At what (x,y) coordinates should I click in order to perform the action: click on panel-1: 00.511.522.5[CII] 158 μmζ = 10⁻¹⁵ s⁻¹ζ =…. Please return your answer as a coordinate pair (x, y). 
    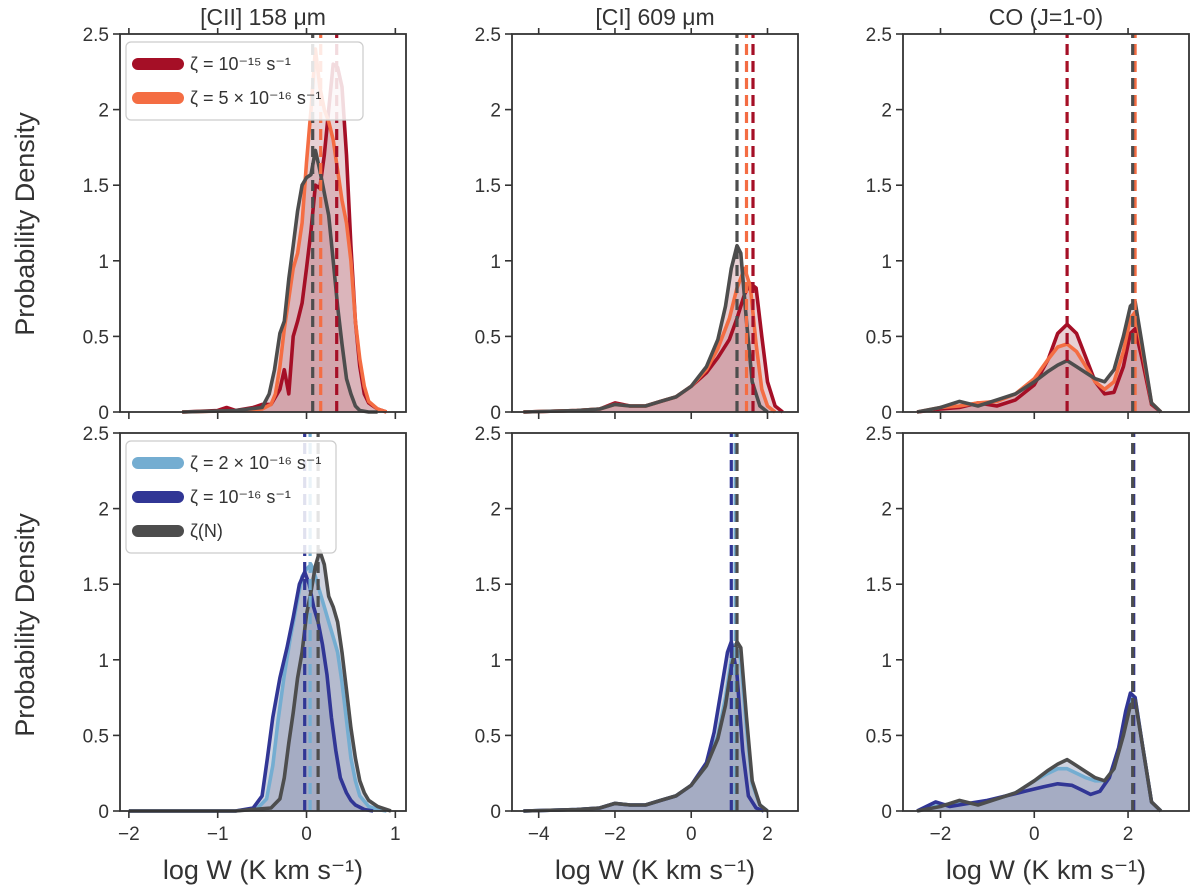
    Looking at the image, I should click on (245, 214).